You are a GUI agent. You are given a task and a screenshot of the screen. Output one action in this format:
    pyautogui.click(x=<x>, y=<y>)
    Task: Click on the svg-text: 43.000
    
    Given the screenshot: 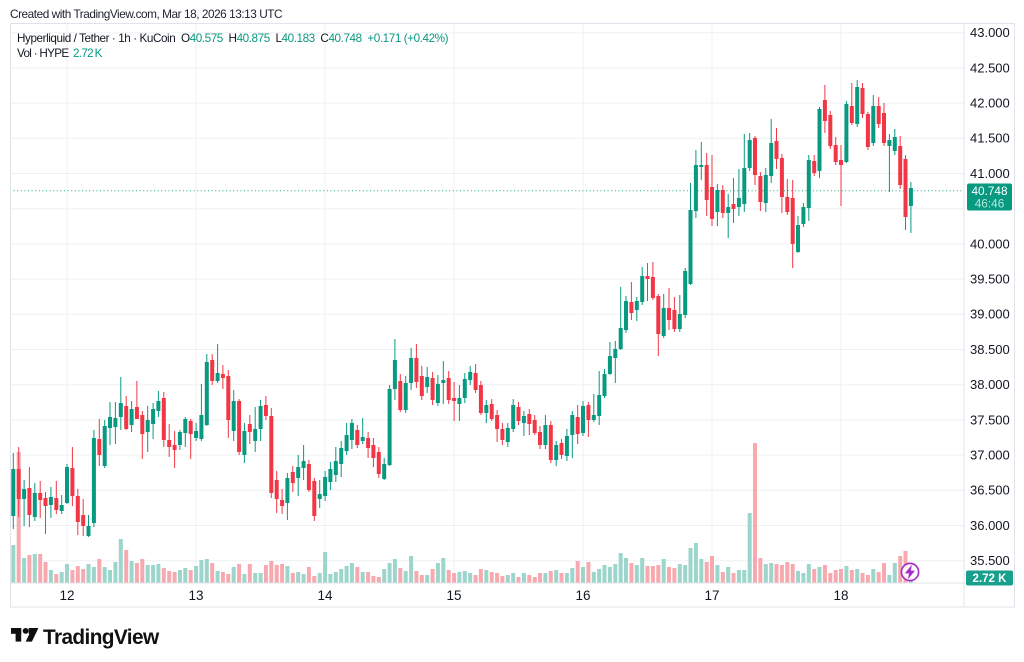 What is the action you would take?
    pyautogui.click(x=990, y=32)
    